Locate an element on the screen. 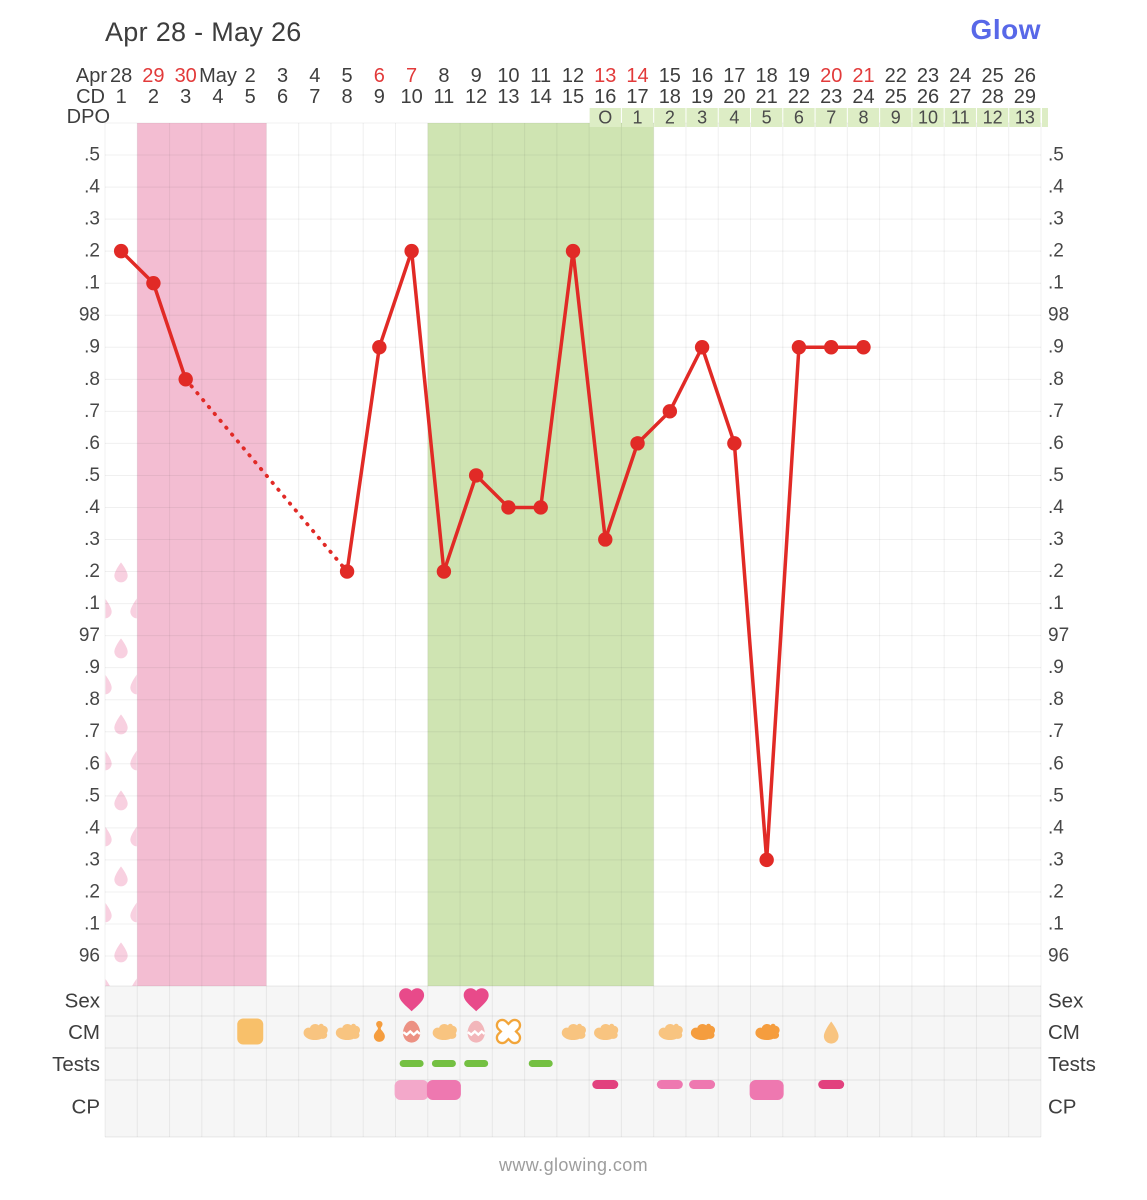 This screenshot has height=1200, width=1147. dpo-label: 2 is located at coordinates (670, 118).